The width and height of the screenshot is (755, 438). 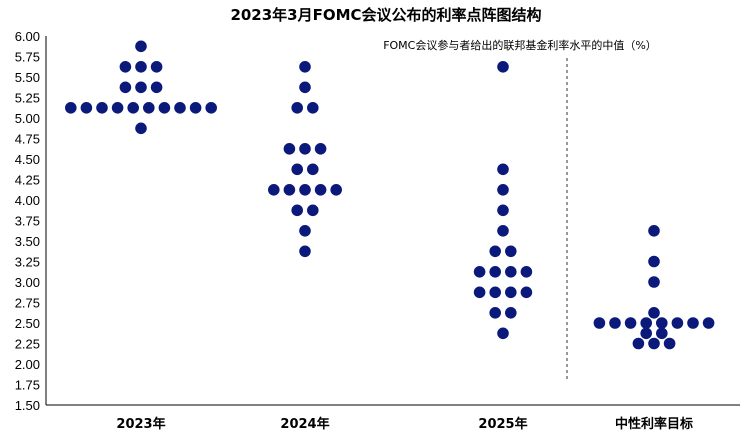 What do you see at coordinates (27, 282) in the screenshot?
I see `y-tick-label: 3.00` at bounding box center [27, 282].